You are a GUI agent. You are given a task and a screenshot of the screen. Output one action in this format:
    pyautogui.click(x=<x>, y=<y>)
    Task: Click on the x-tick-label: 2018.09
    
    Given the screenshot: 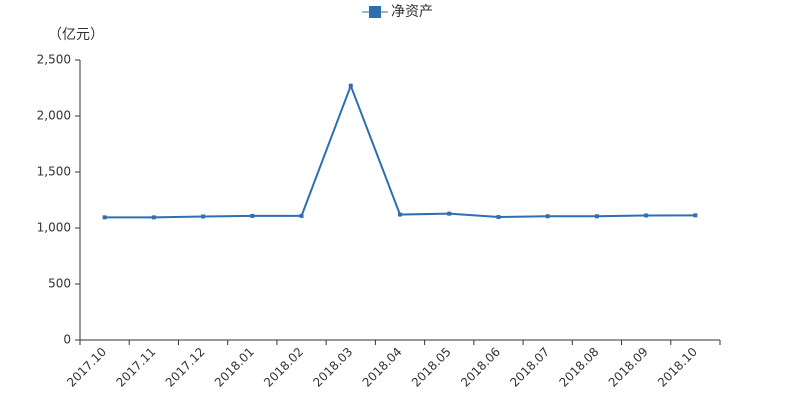 What is the action you would take?
    pyautogui.click(x=628, y=367)
    